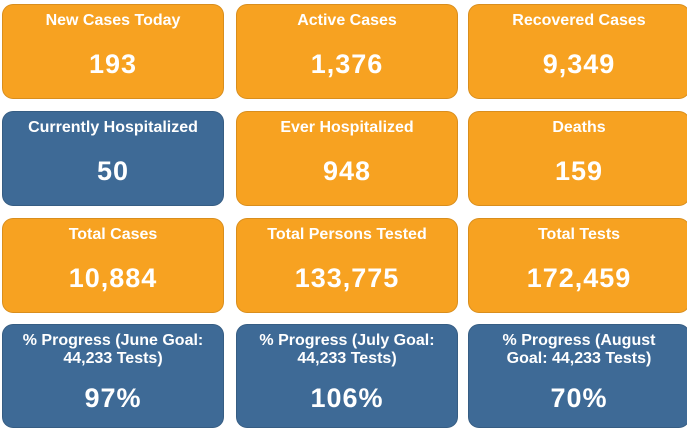  What do you see at coordinates (347, 278) in the screenshot?
I see `card-value: 133,775` at bounding box center [347, 278].